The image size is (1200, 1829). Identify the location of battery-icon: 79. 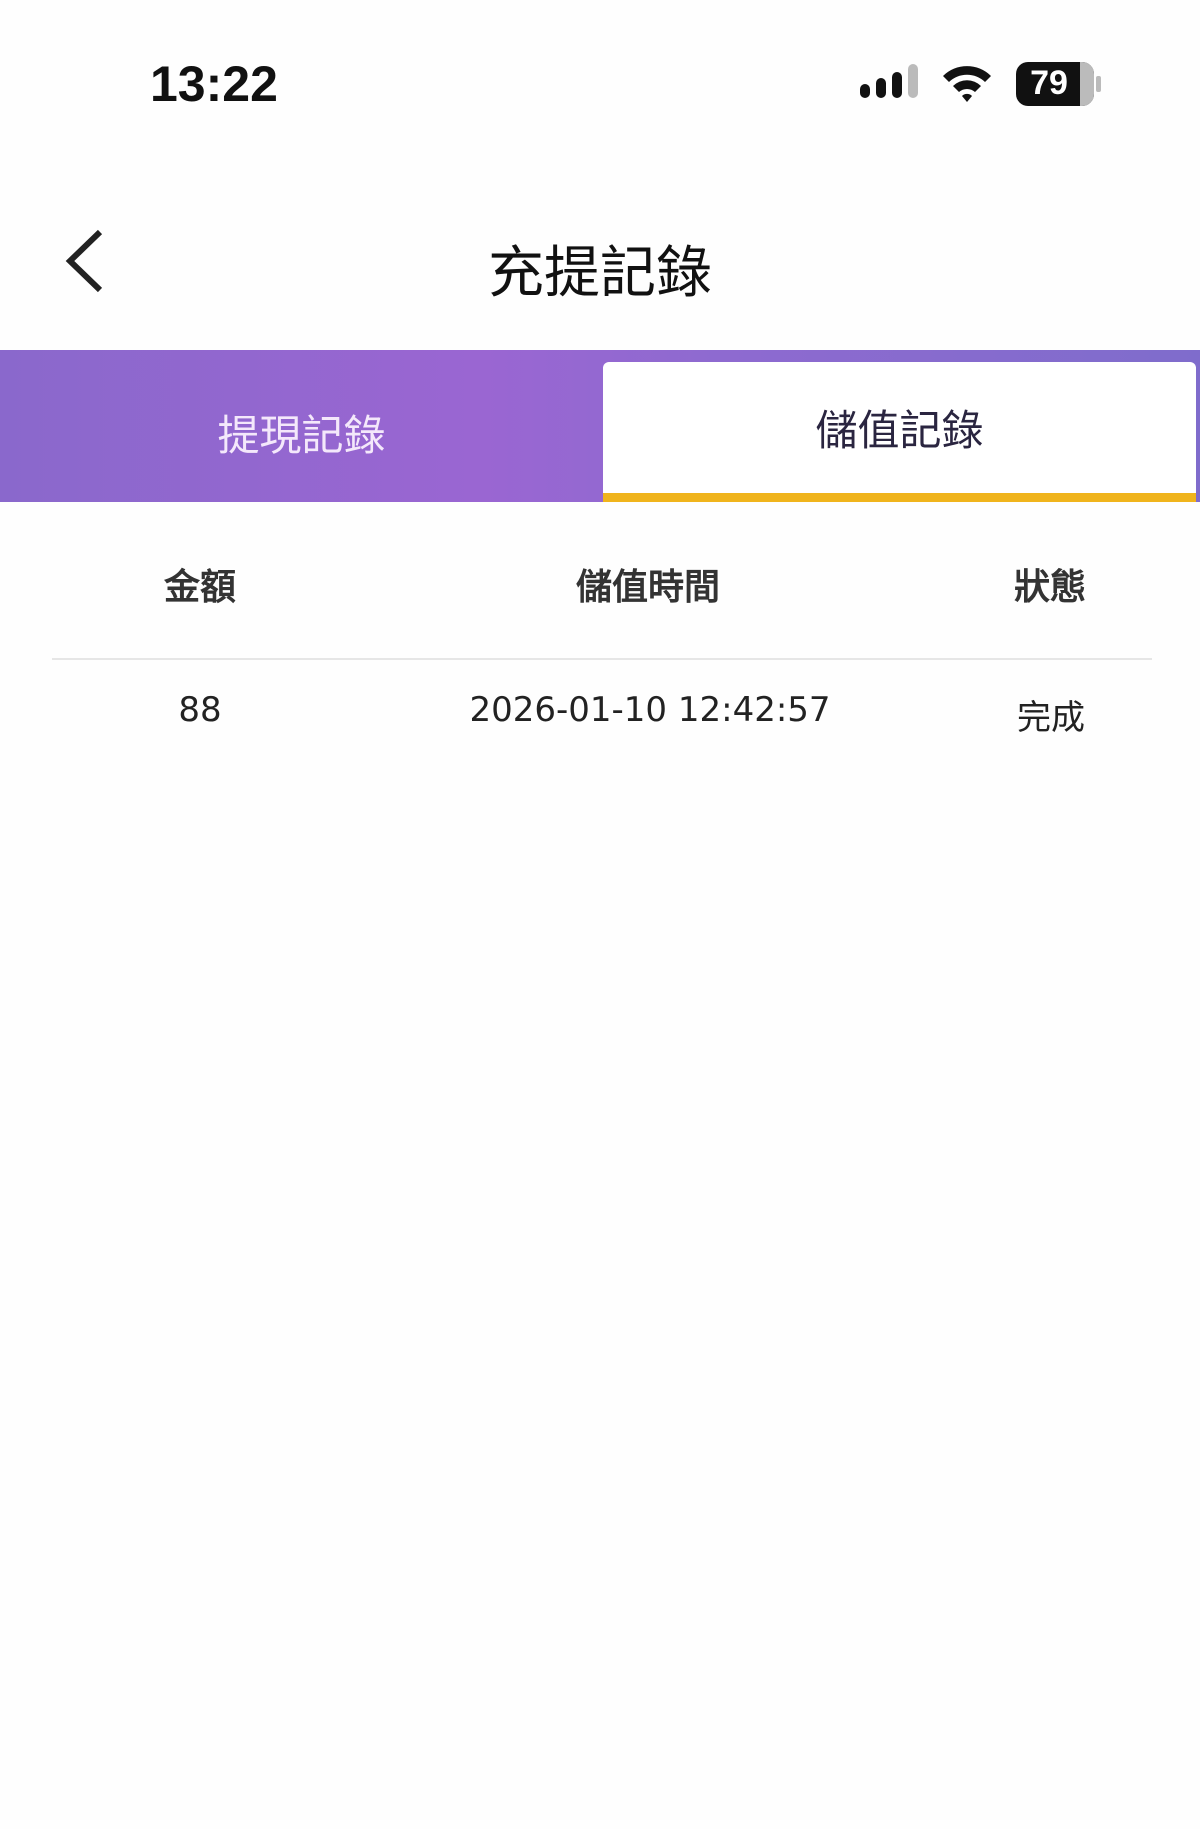
(1059, 84).